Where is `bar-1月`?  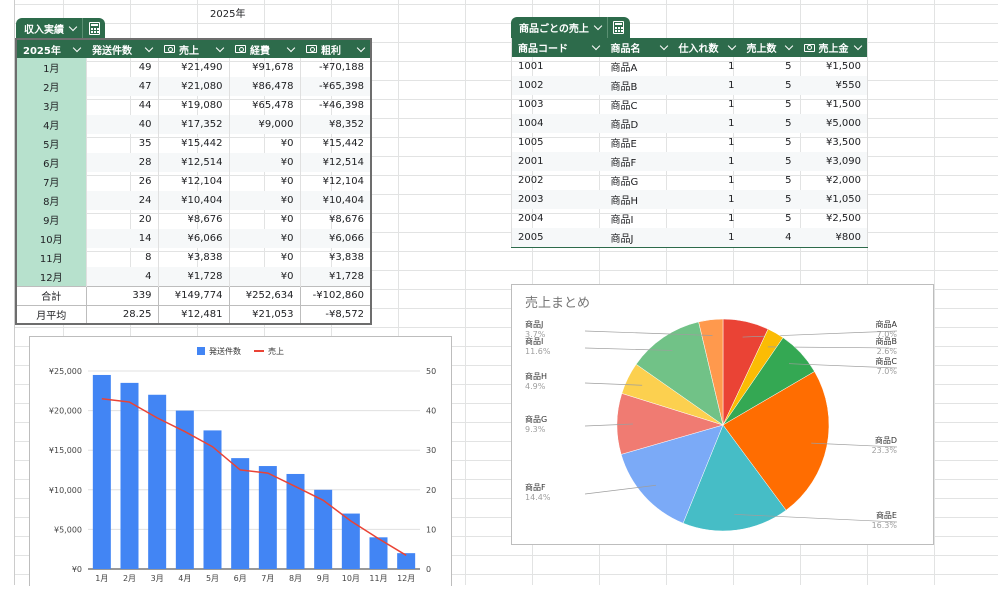 bar-1月 is located at coordinates (101, 471).